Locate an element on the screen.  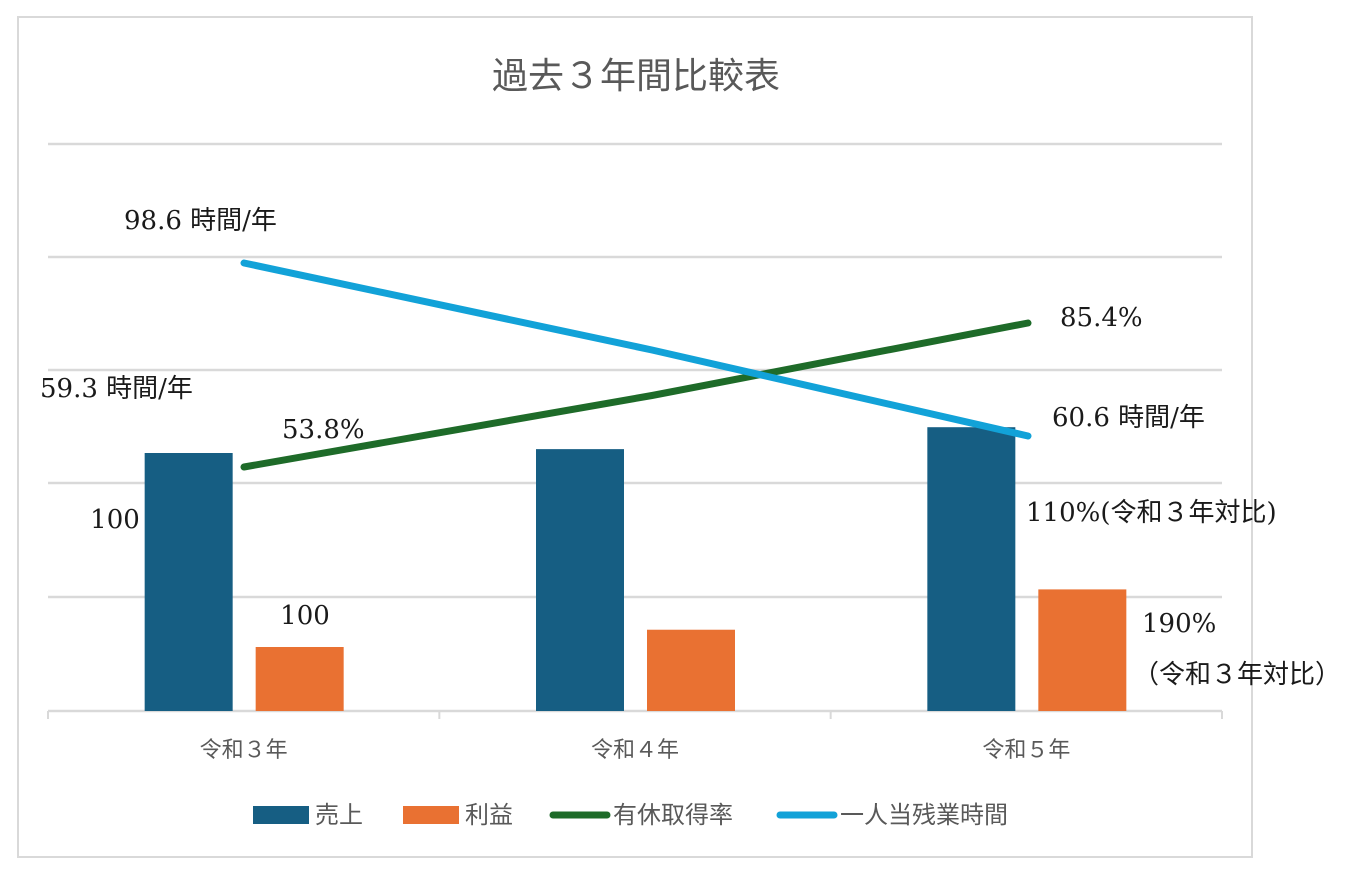
data-label-overtime-r3-alt: 59.3 時間/年 is located at coordinates (116, 389).